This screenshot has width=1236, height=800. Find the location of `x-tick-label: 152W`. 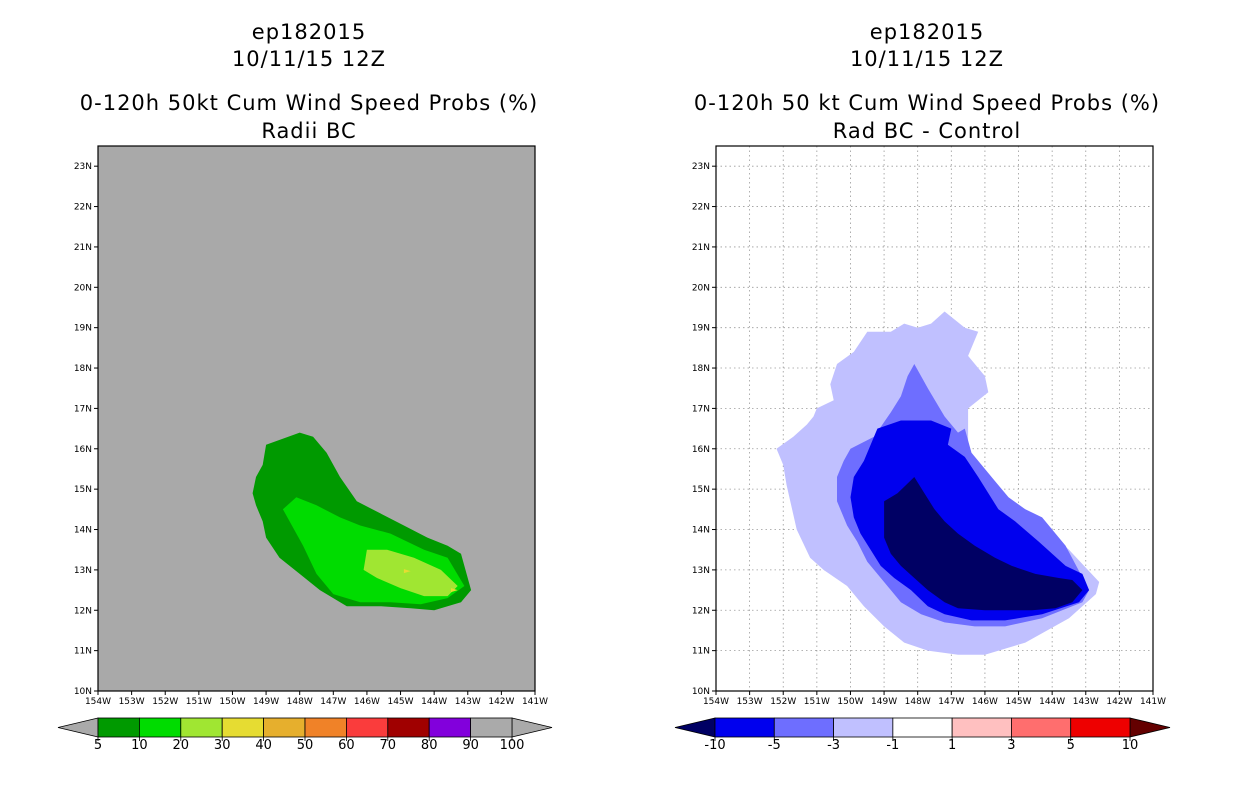

x-tick-label: 152W is located at coordinates (783, 702).